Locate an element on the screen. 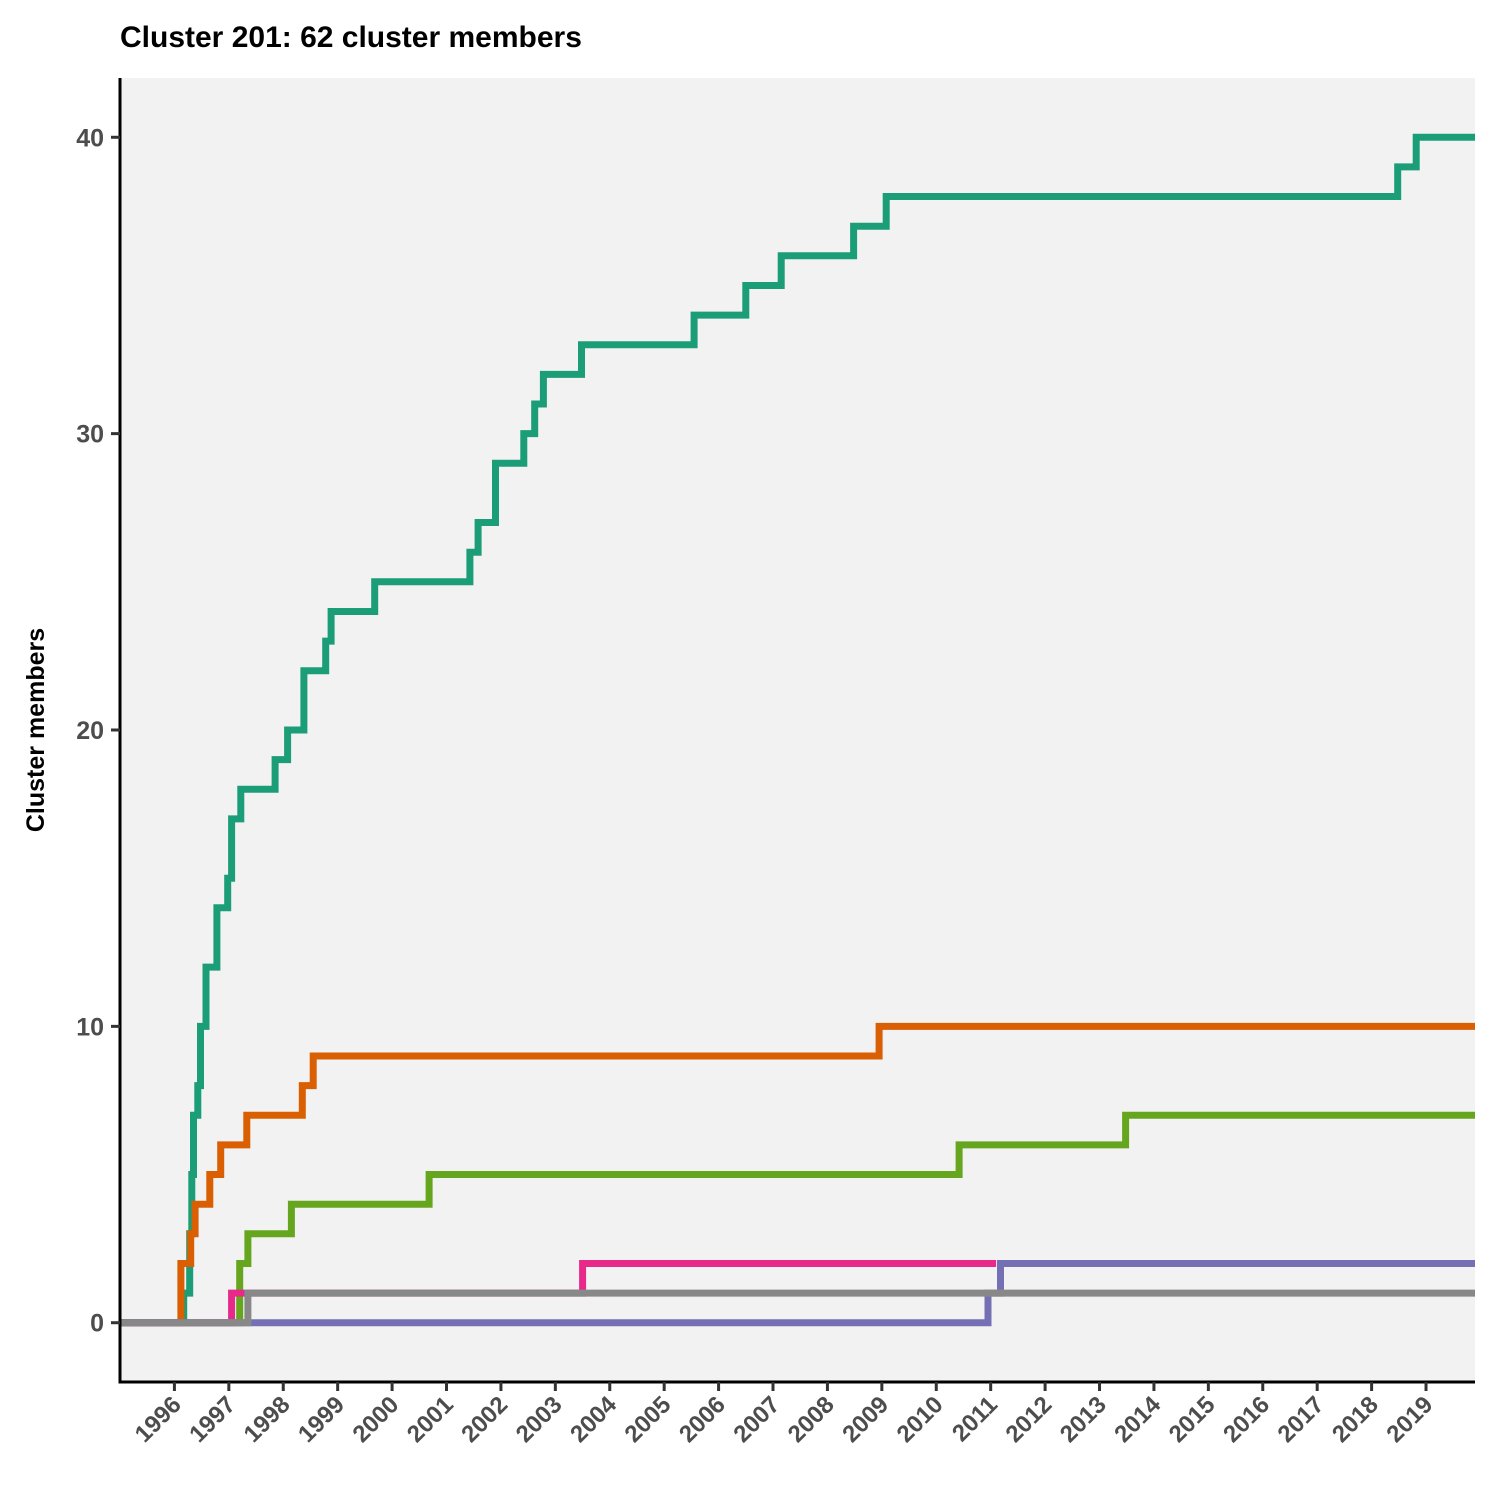  x-tick-label: 2013 is located at coordinates (1083, 1419).